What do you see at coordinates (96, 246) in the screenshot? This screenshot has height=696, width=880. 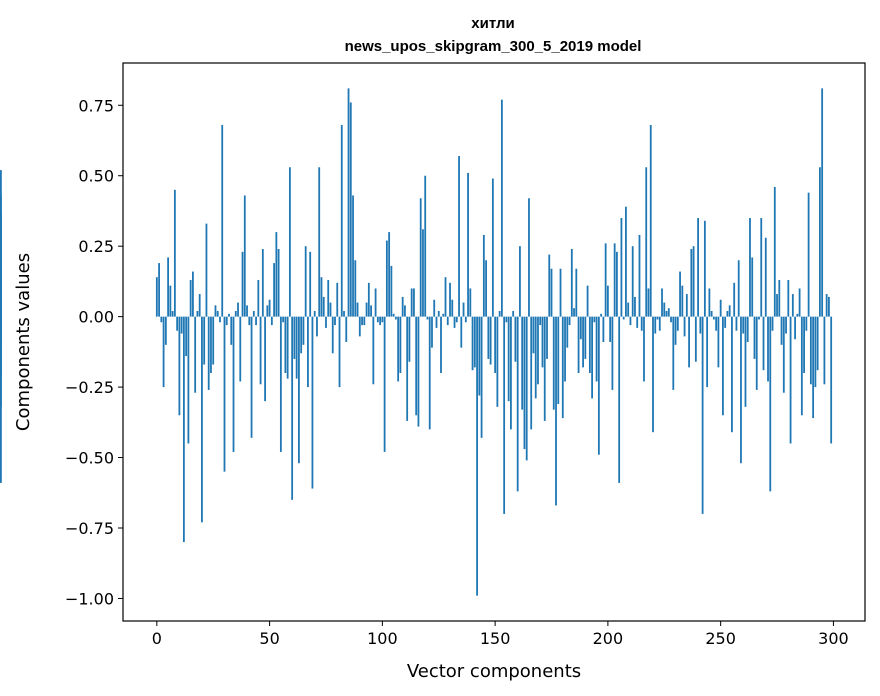 I see `y-tick-label: 0.25` at bounding box center [96, 246].